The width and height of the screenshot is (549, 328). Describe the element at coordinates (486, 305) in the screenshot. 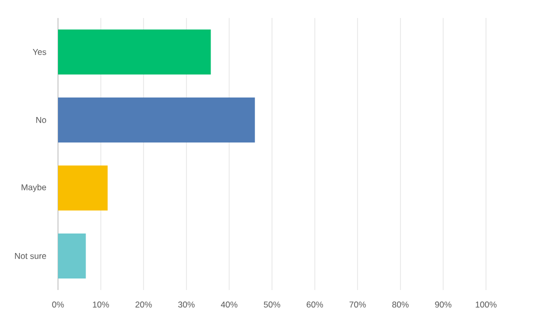

I see `x-tick-label: 100%` at that location.